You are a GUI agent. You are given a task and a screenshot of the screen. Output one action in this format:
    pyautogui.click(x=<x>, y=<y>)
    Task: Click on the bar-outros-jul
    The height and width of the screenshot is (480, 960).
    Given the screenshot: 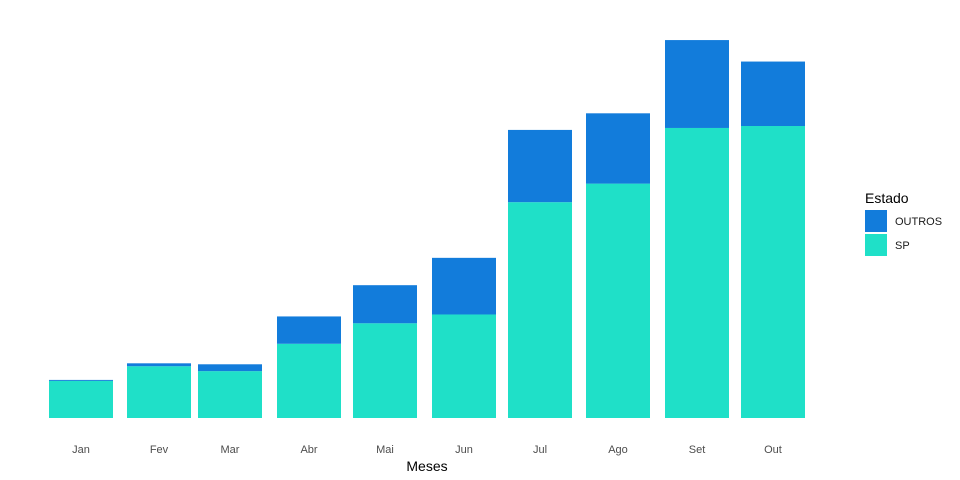 What is the action you would take?
    pyautogui.click(x=540, y=166)
    